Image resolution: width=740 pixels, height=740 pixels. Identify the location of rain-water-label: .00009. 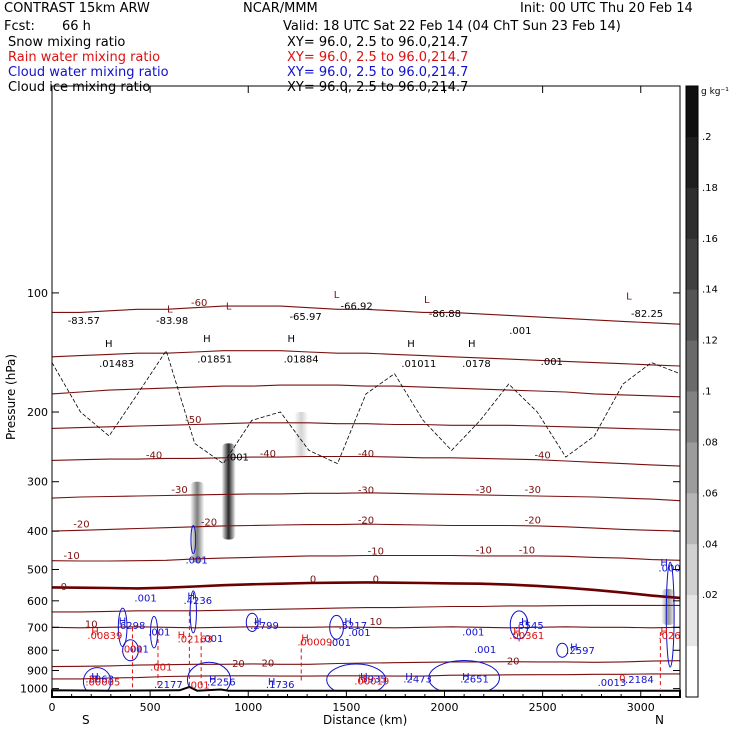
(314, 642).